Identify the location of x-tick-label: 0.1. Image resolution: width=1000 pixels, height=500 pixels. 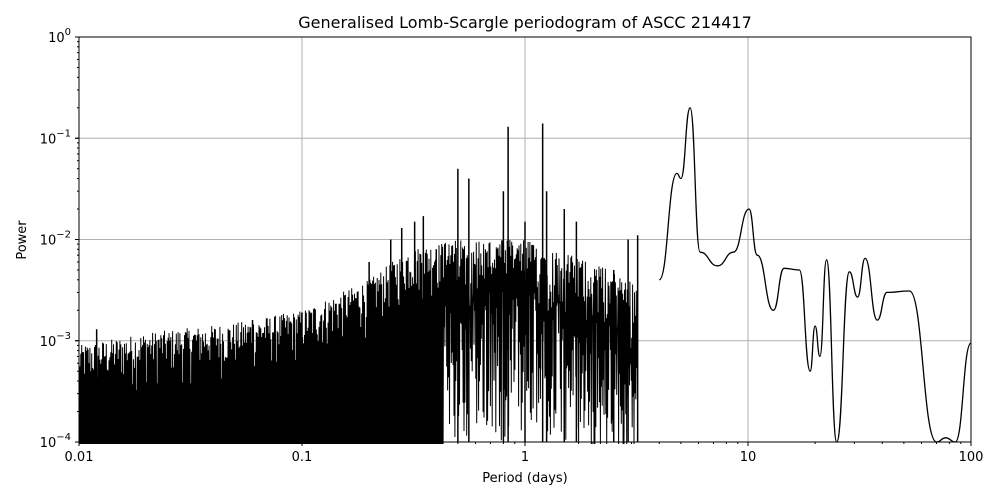
(302, 457).